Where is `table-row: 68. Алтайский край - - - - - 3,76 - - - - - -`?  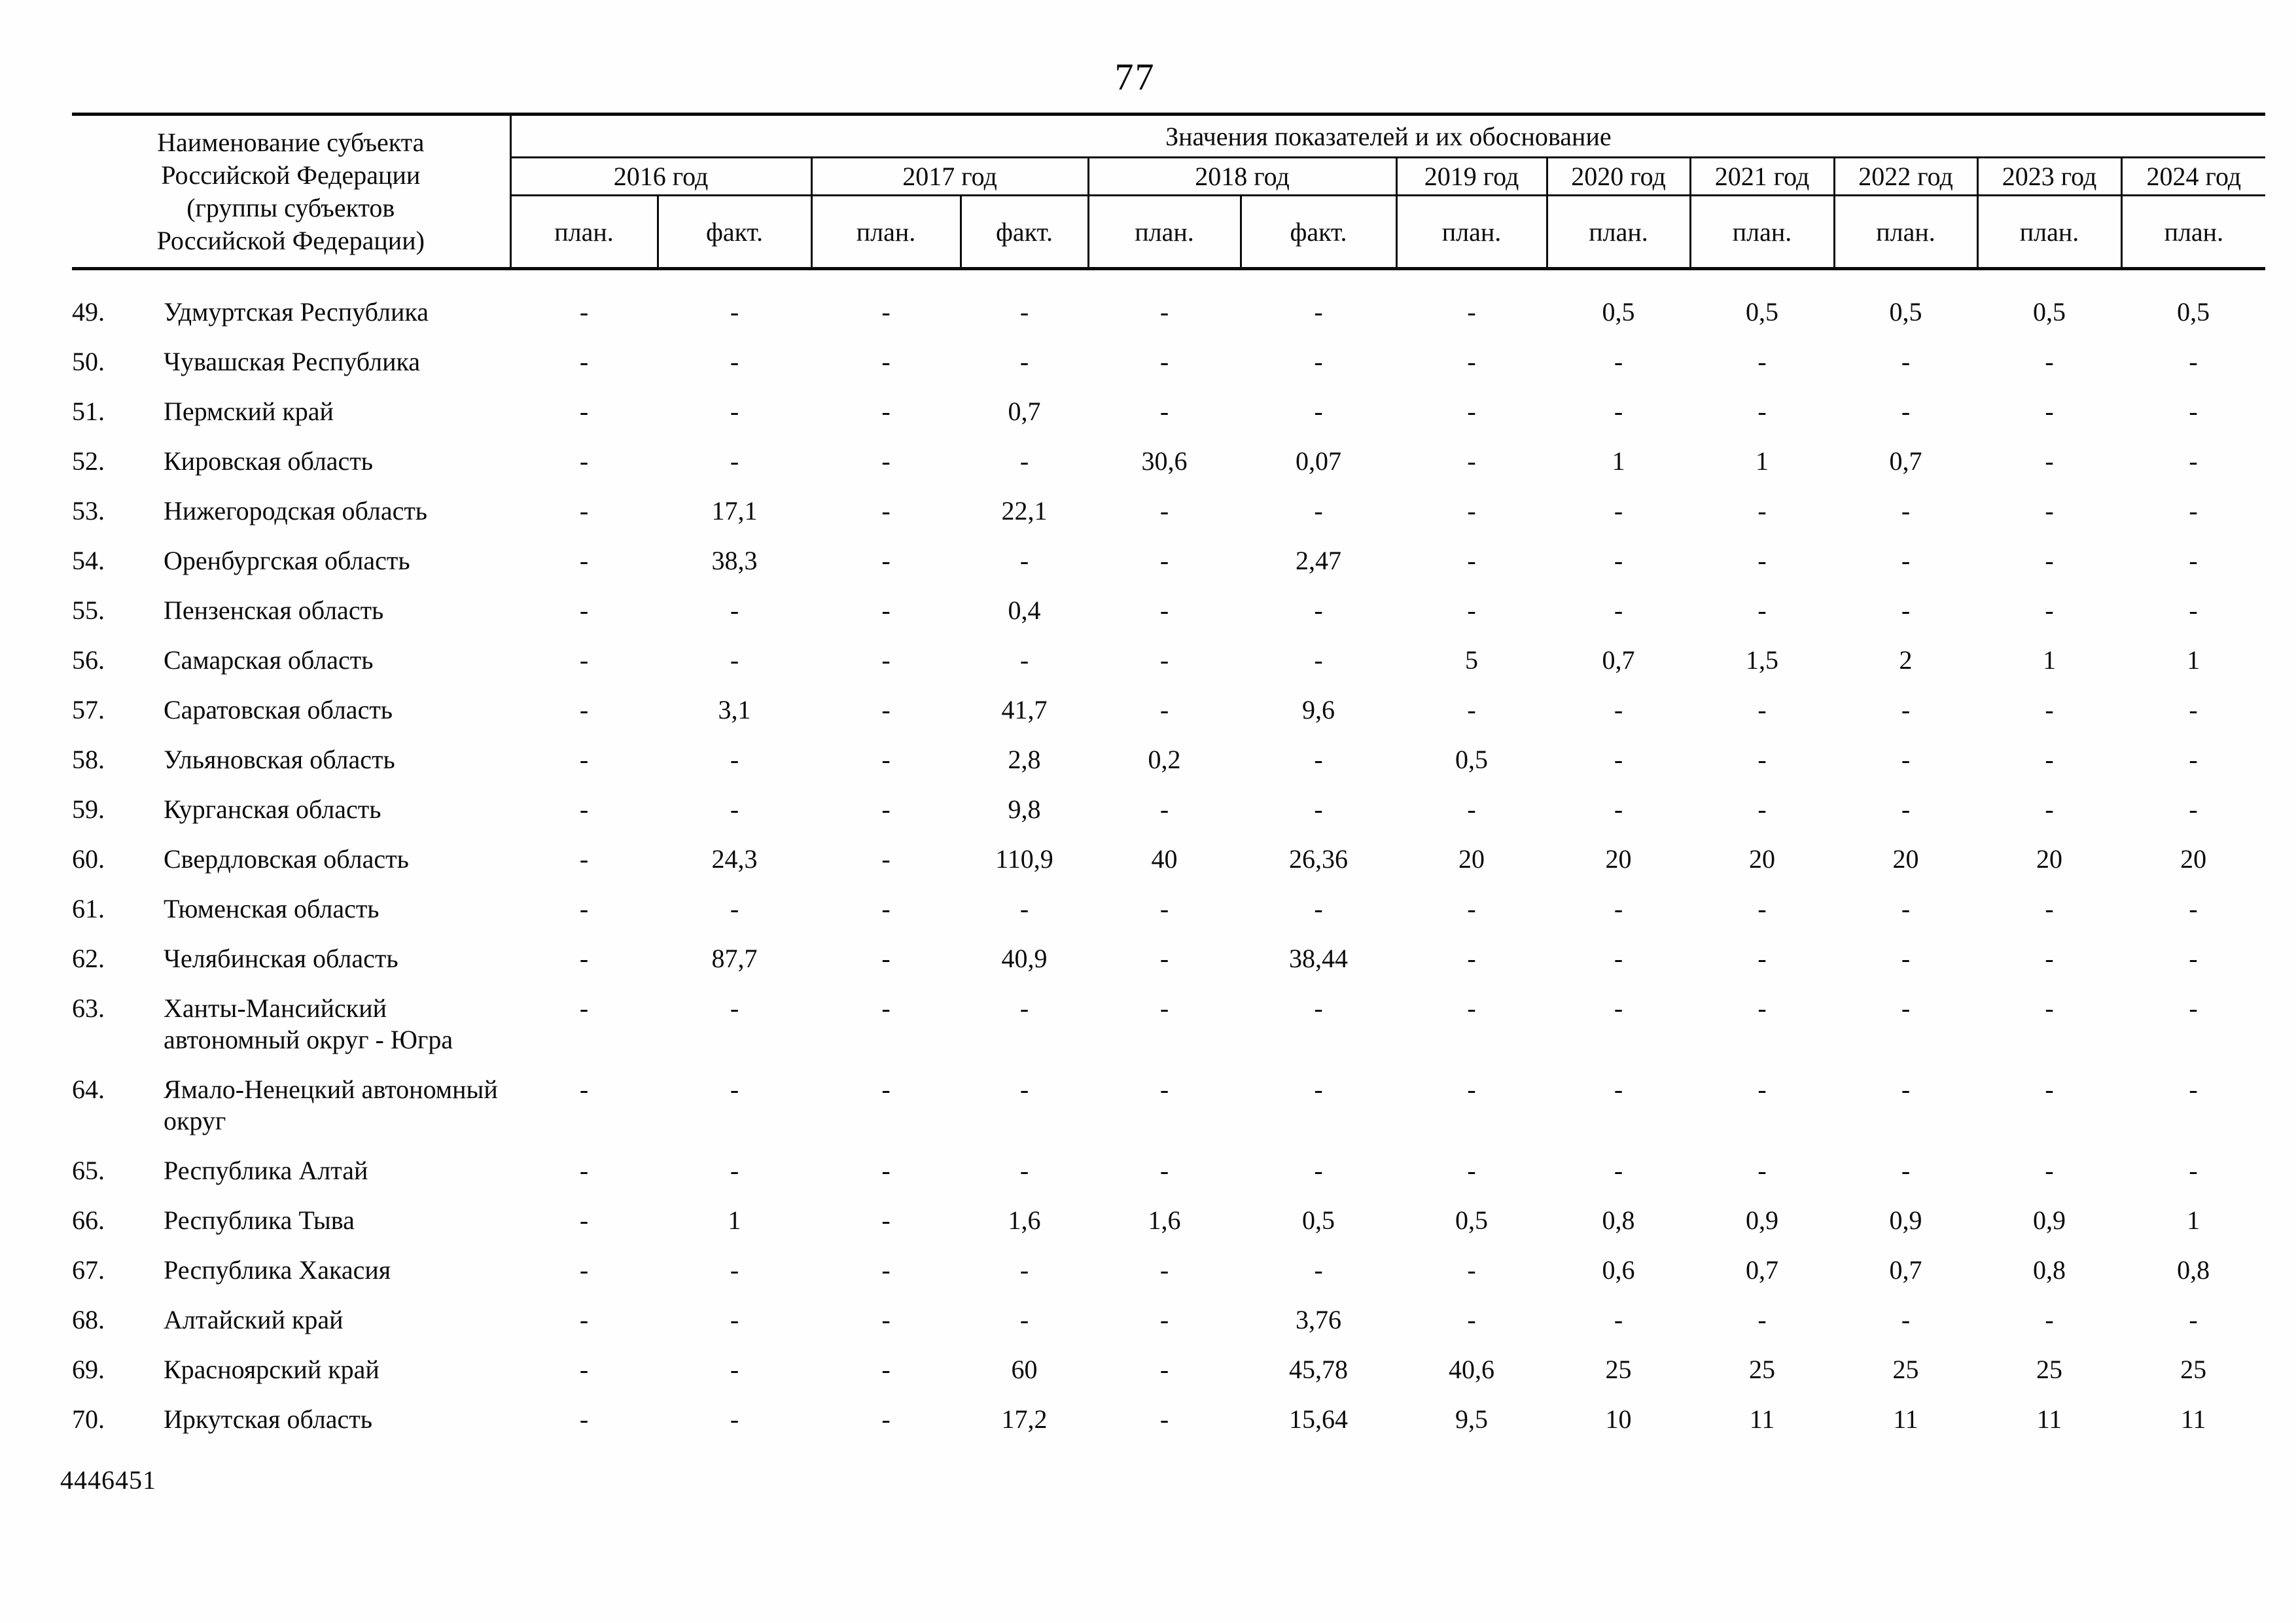 table-row: 68. Алтайский край - - - - - 3,76 - - - - - - is located at coordinates (1169, 1320).